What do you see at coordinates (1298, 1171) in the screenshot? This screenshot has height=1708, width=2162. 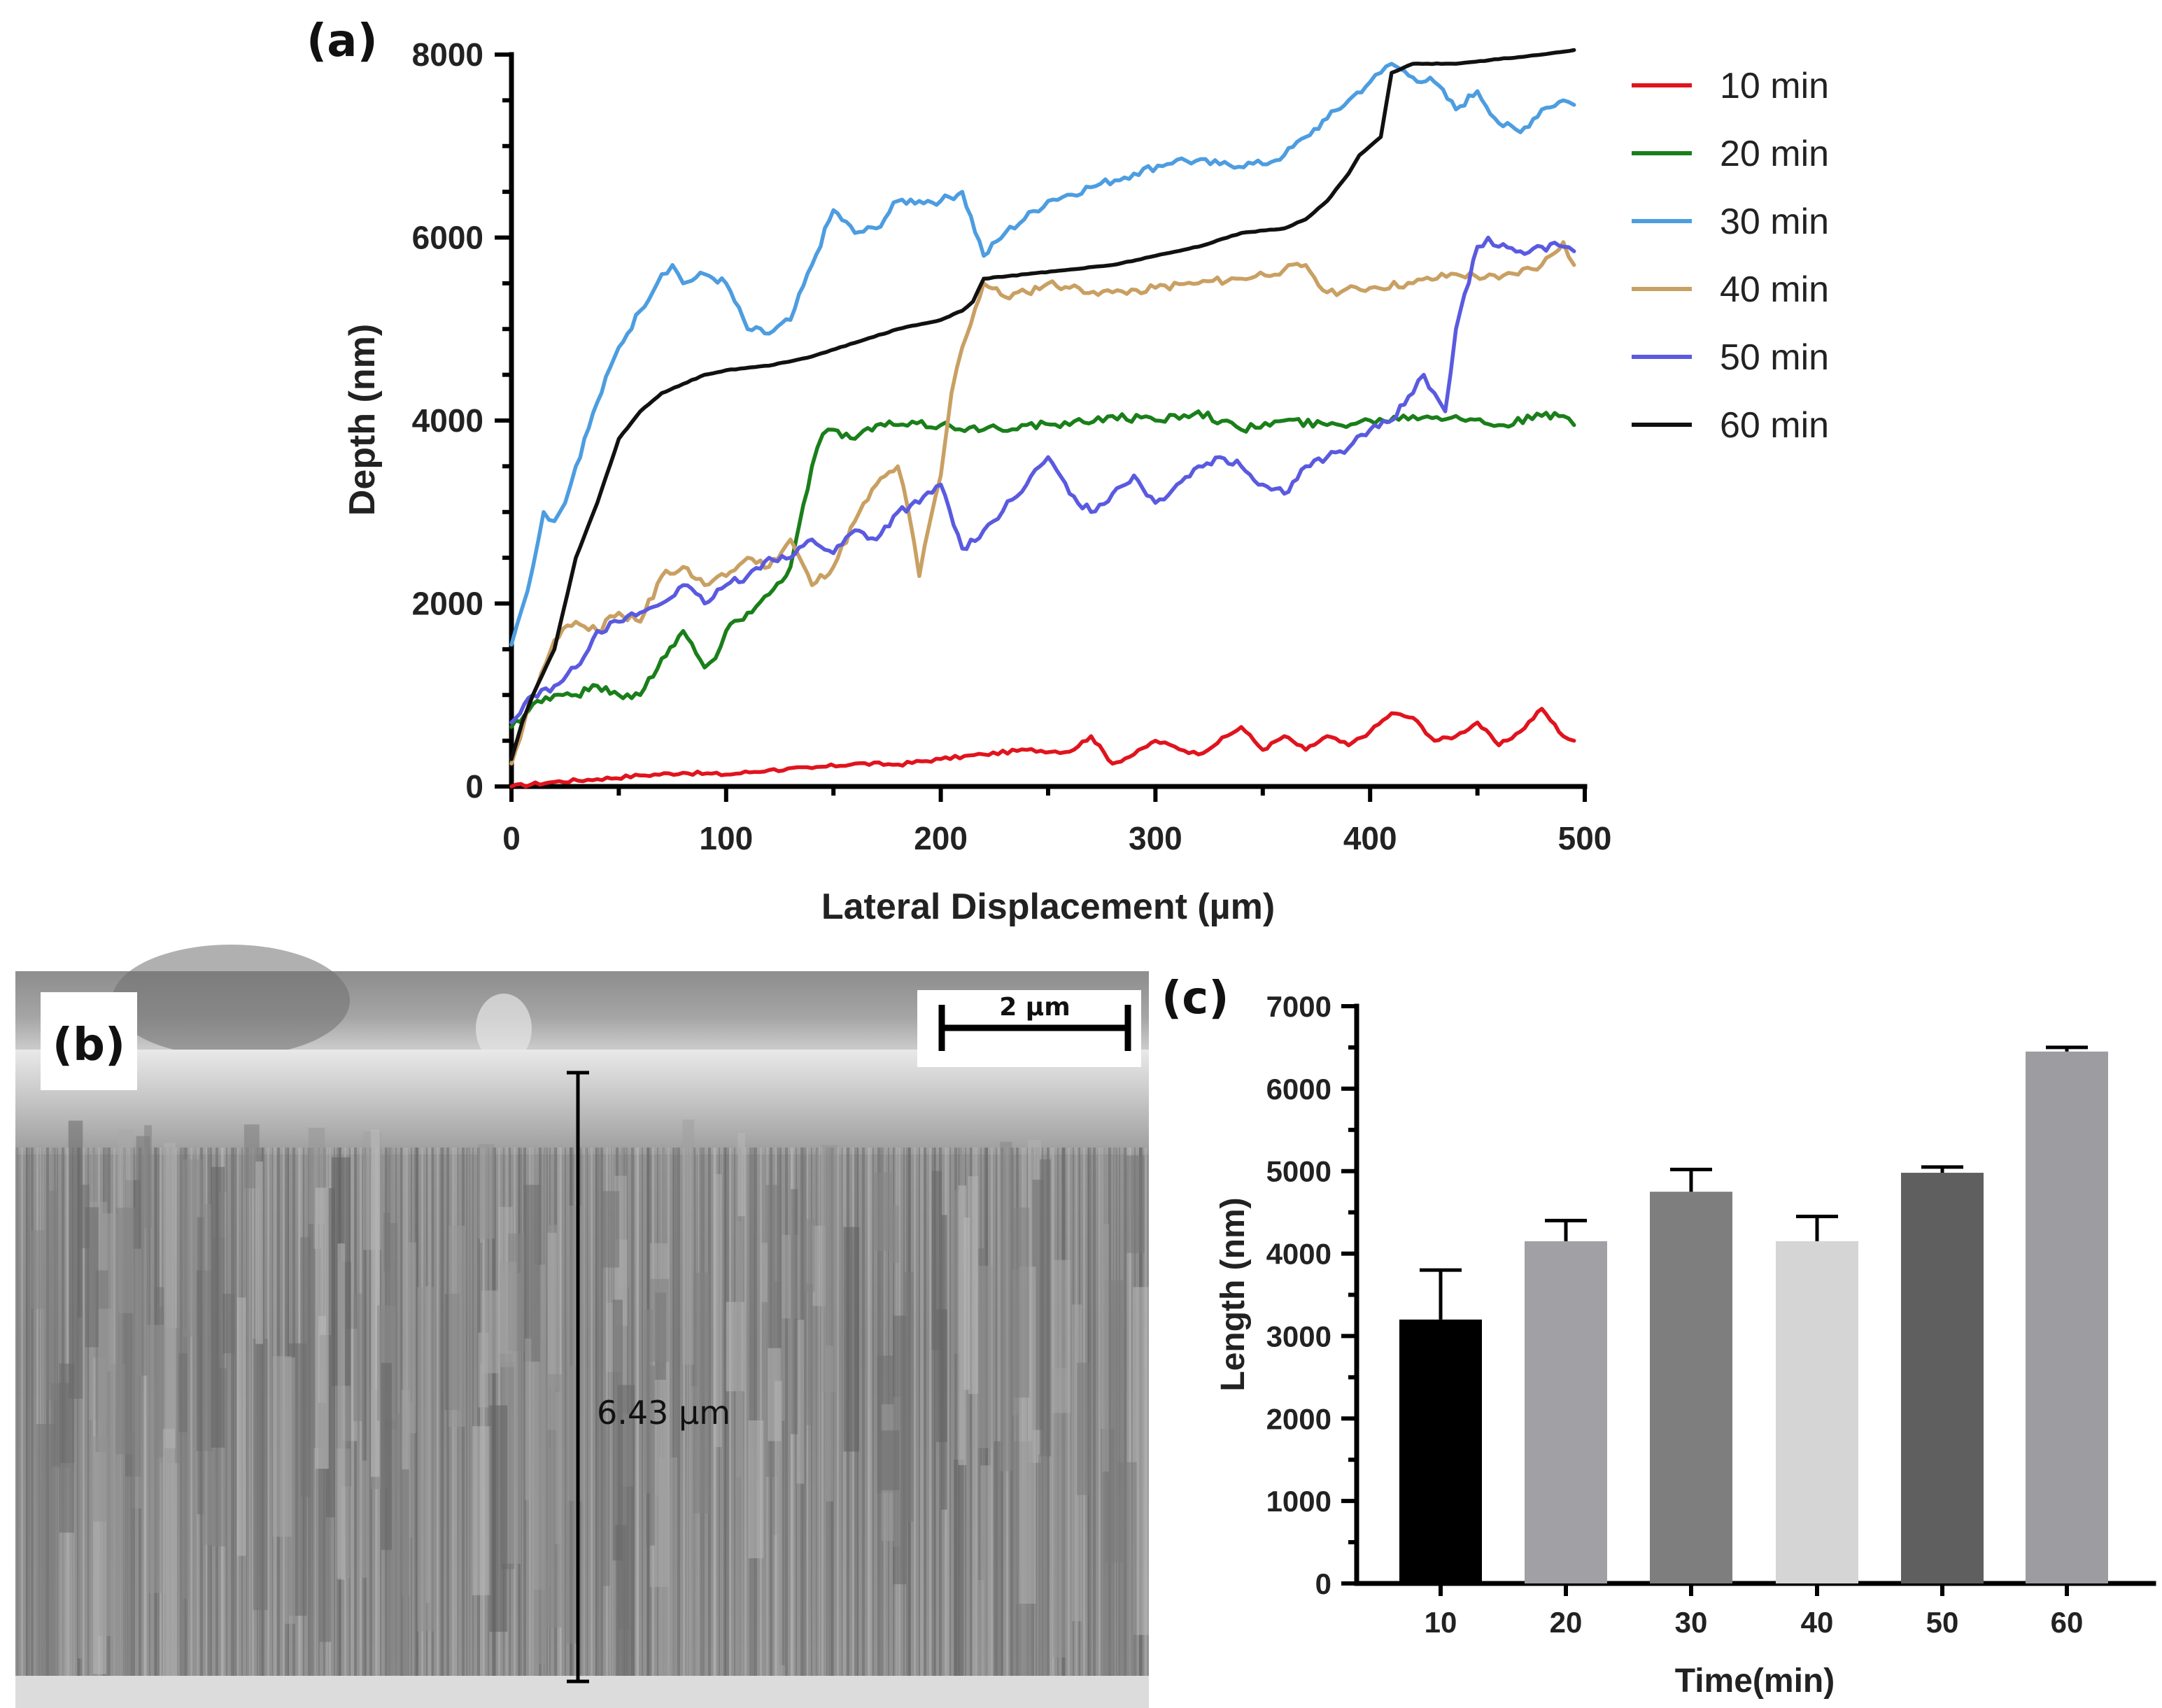 I see `chart-c-y-tick-label: 5000` at bounding box center [1298, 1171].